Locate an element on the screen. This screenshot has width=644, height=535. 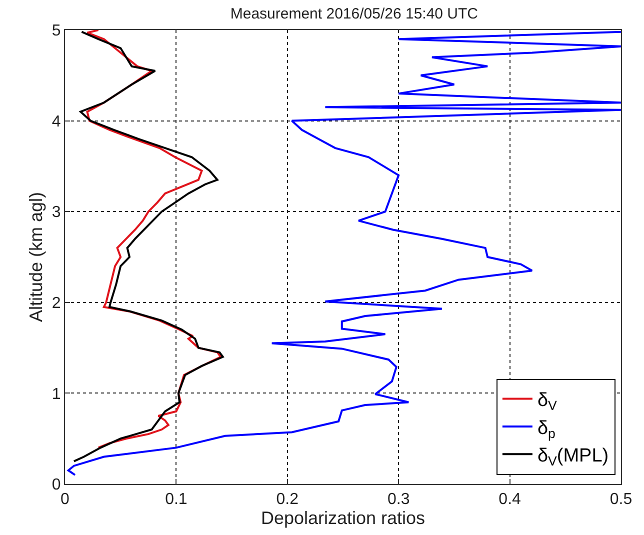
legend-label: δ$_{p}$ is located at coordinates (546, 429).